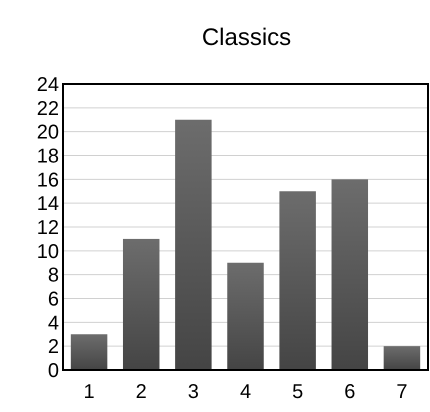 The width and height of the screenshot is (430, 412). What do you see at coordinates (53, 347) in the screenshot?
I see `y-tick-label: 2` at bounding box center [53, 347].